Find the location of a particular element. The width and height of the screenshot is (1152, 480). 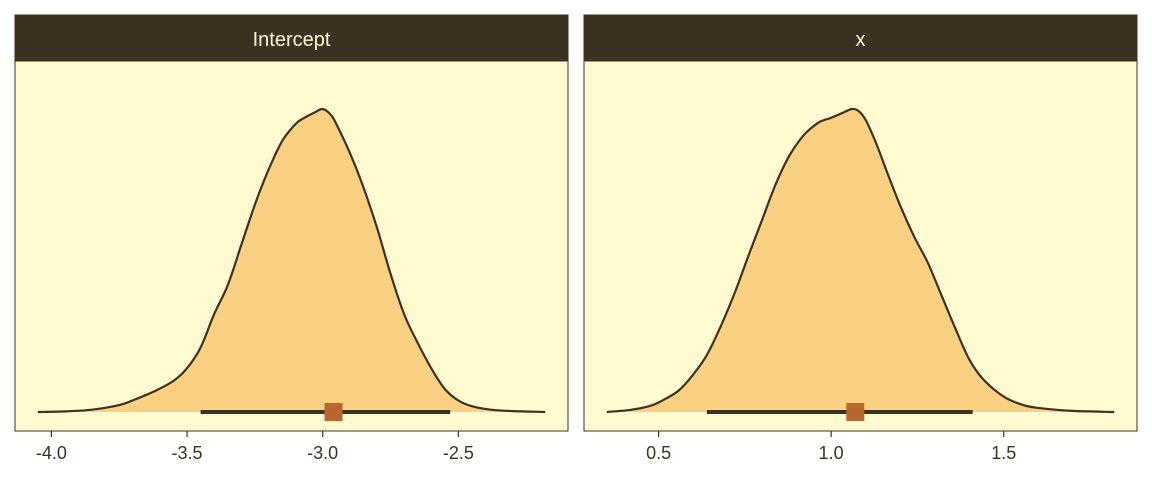

x-tick-label: 1.0 is located at coordinates (831, 453).